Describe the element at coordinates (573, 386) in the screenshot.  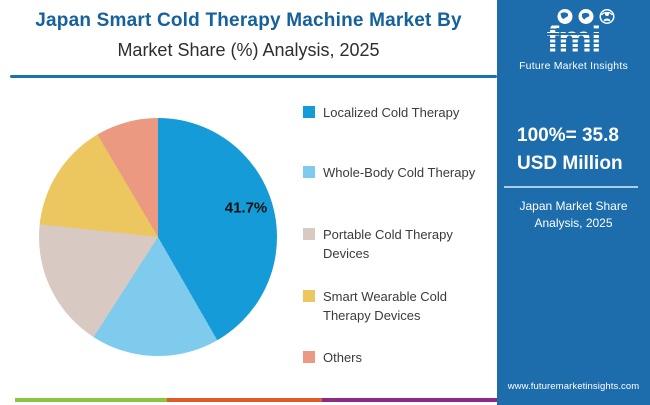
I see `website-link: www.futuremarketinsights.com` at that location.